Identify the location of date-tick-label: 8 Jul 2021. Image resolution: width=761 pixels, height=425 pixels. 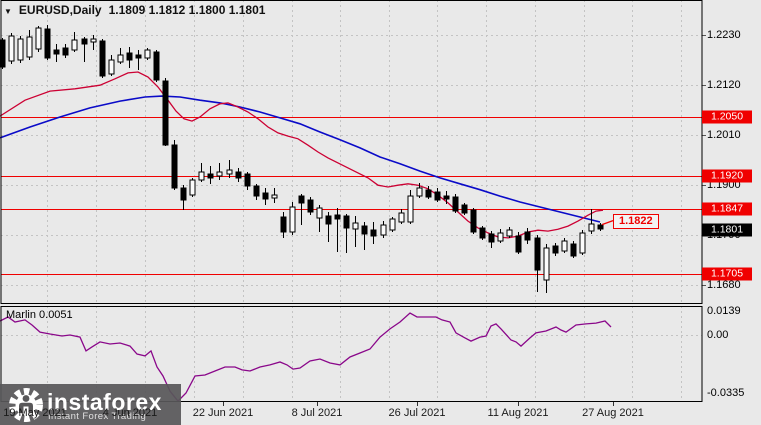
(317, 413).